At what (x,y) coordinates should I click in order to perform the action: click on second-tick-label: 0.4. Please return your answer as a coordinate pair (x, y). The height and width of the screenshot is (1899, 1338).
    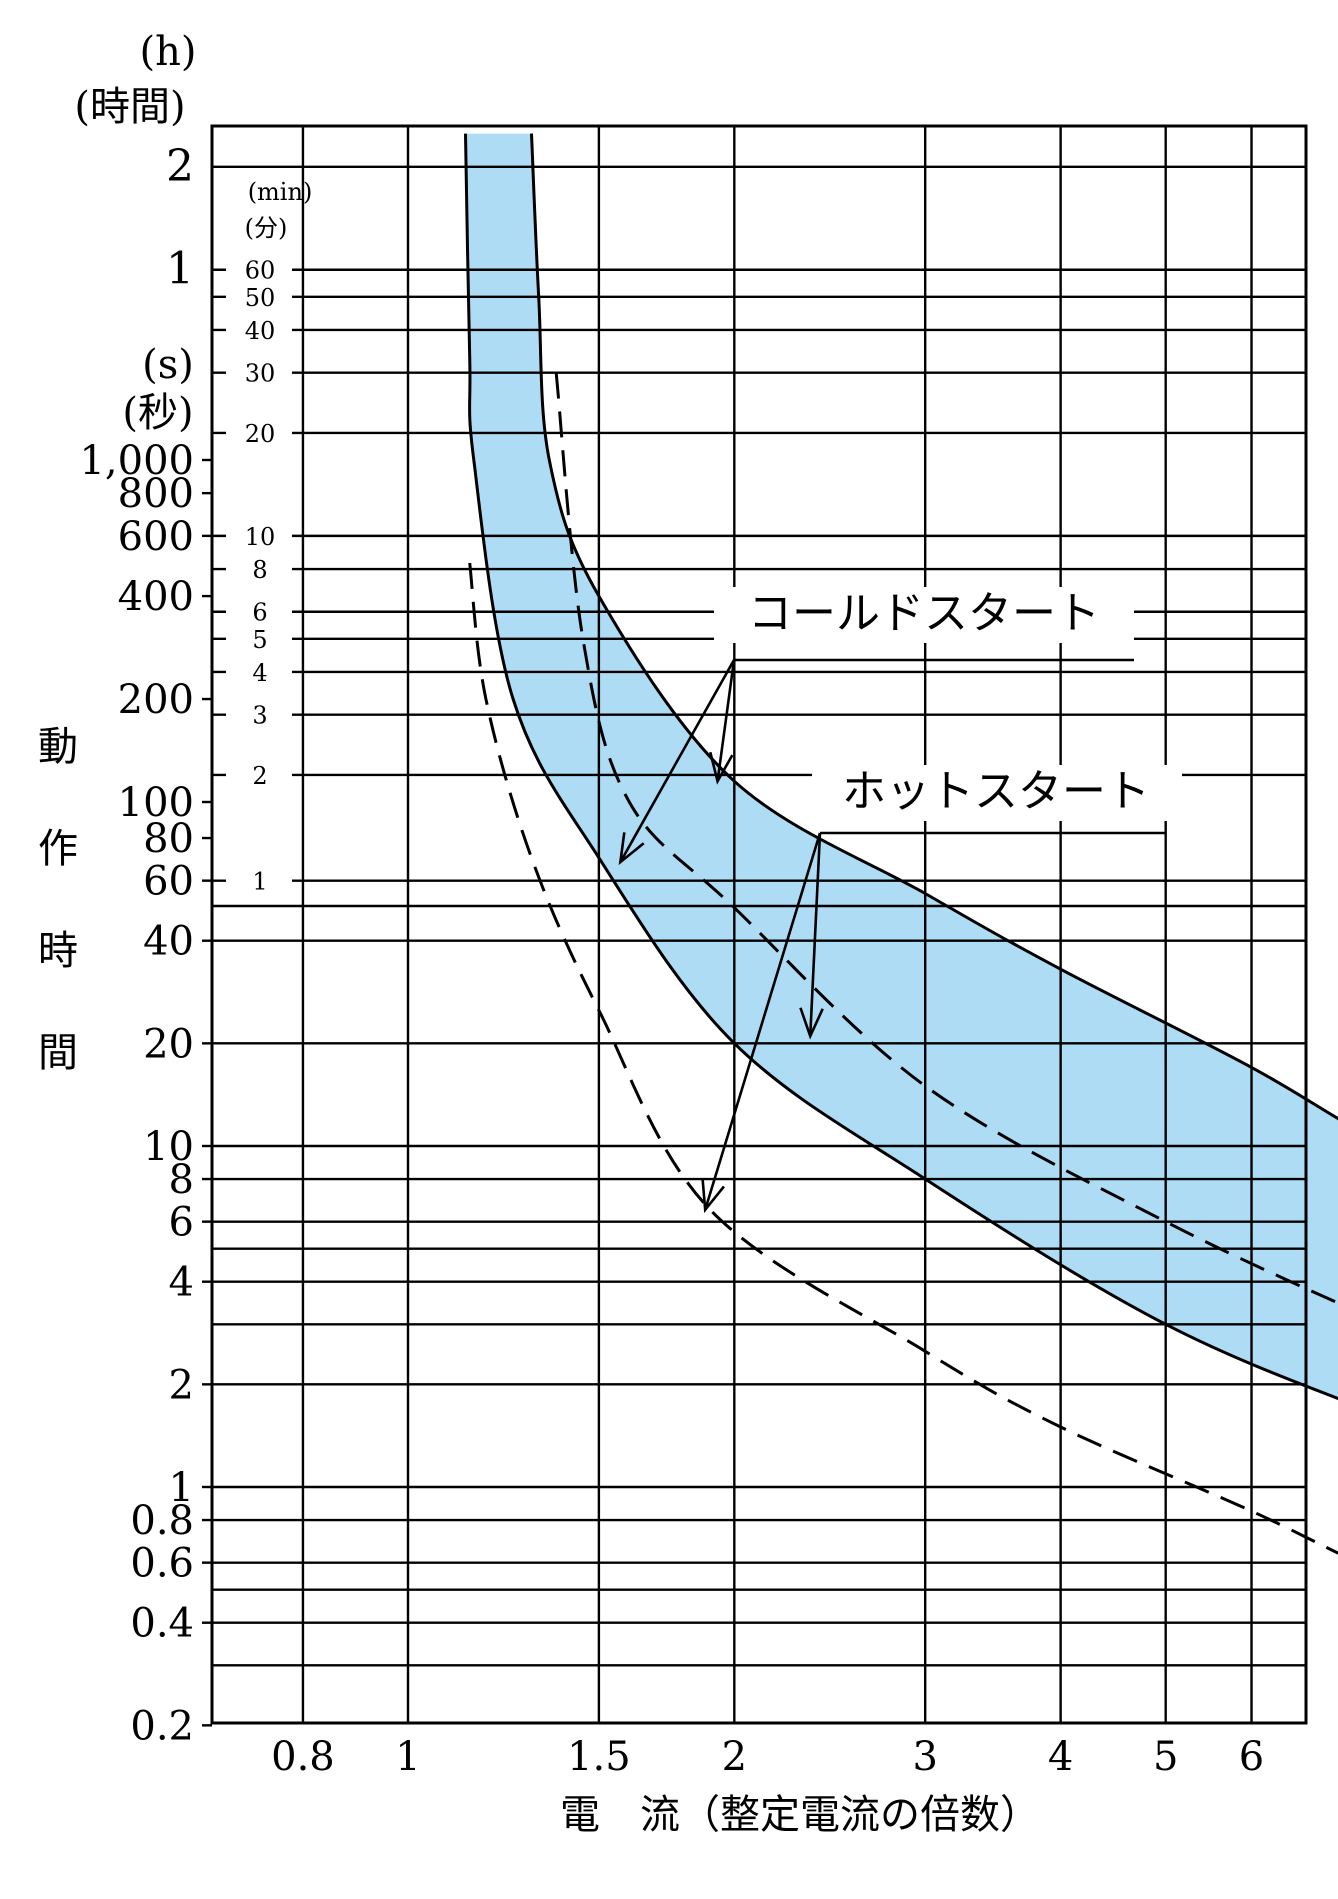
    Looking at the image, I should click on (162, 1624).